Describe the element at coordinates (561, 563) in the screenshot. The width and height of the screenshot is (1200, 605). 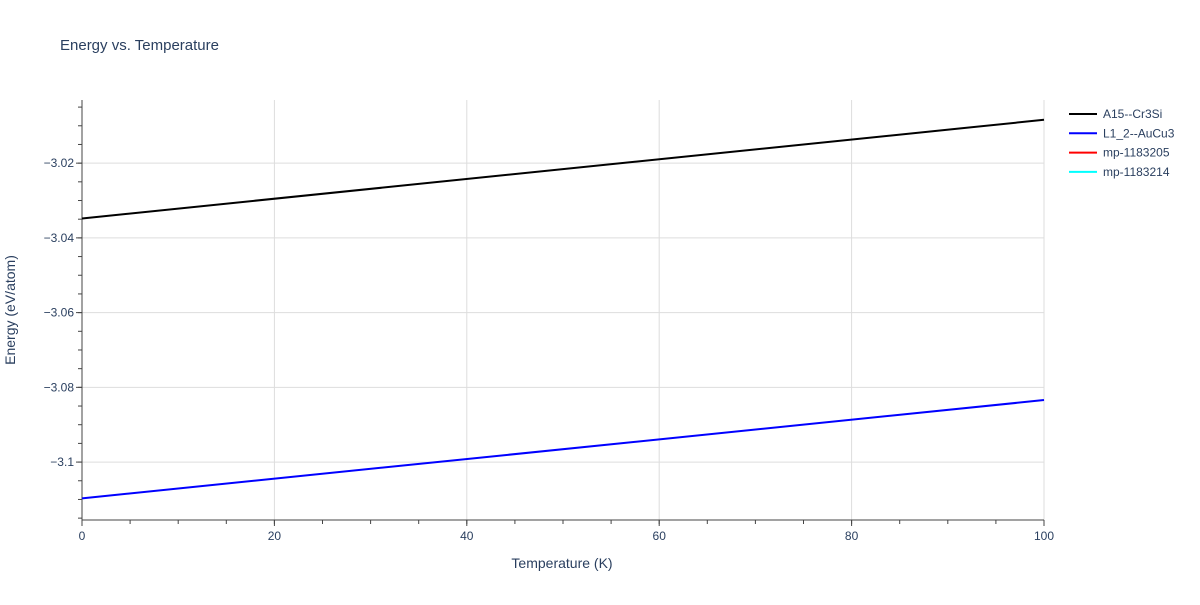
I see `x-axis-title: Temperature (K)` at that location.